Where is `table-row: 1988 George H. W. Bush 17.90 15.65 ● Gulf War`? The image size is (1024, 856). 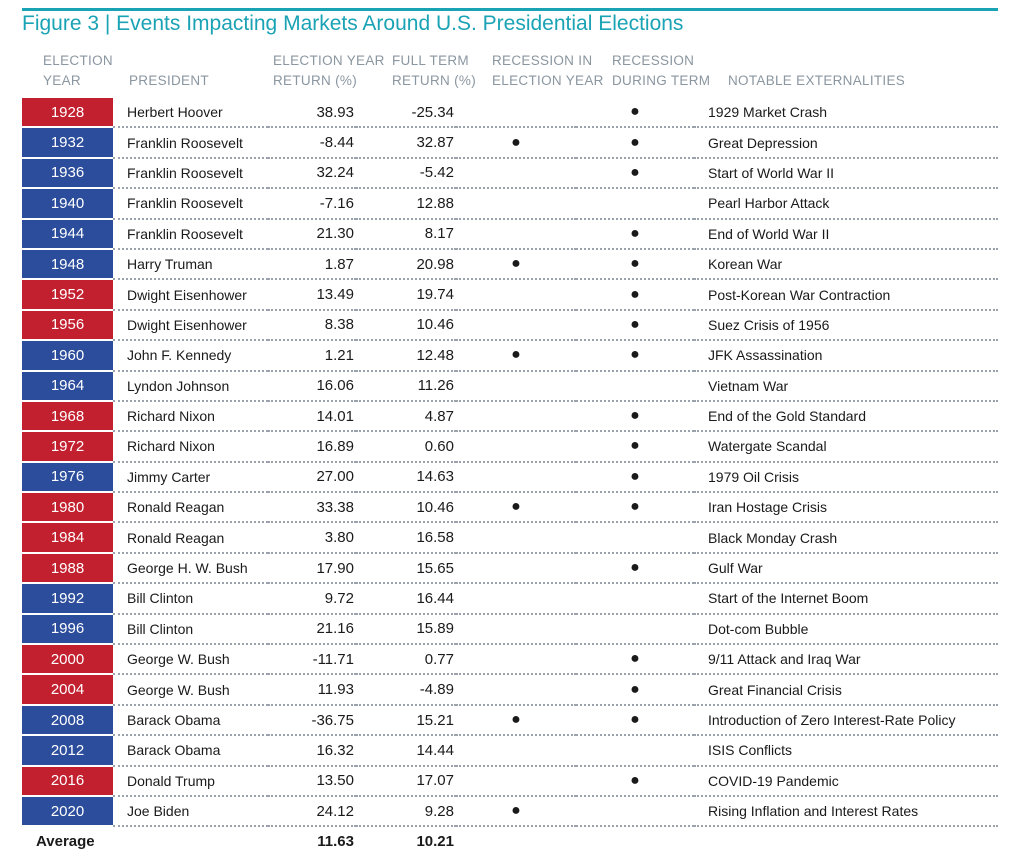 table-row: 1988 George H. W. Bush 17.90 15.65 ● Gulf War is located at coordinates (510, 568).